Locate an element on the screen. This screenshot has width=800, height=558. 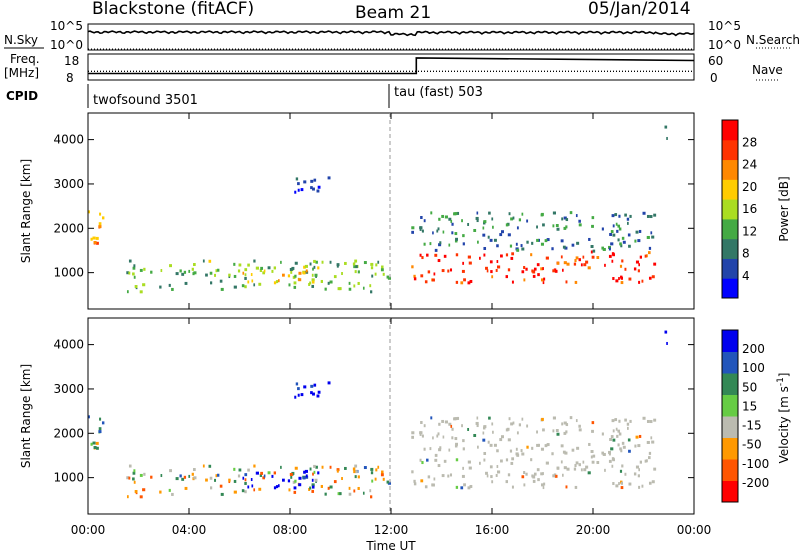
velocity-ytick-label-2000: 2000 is located at coordinates (68, 433).